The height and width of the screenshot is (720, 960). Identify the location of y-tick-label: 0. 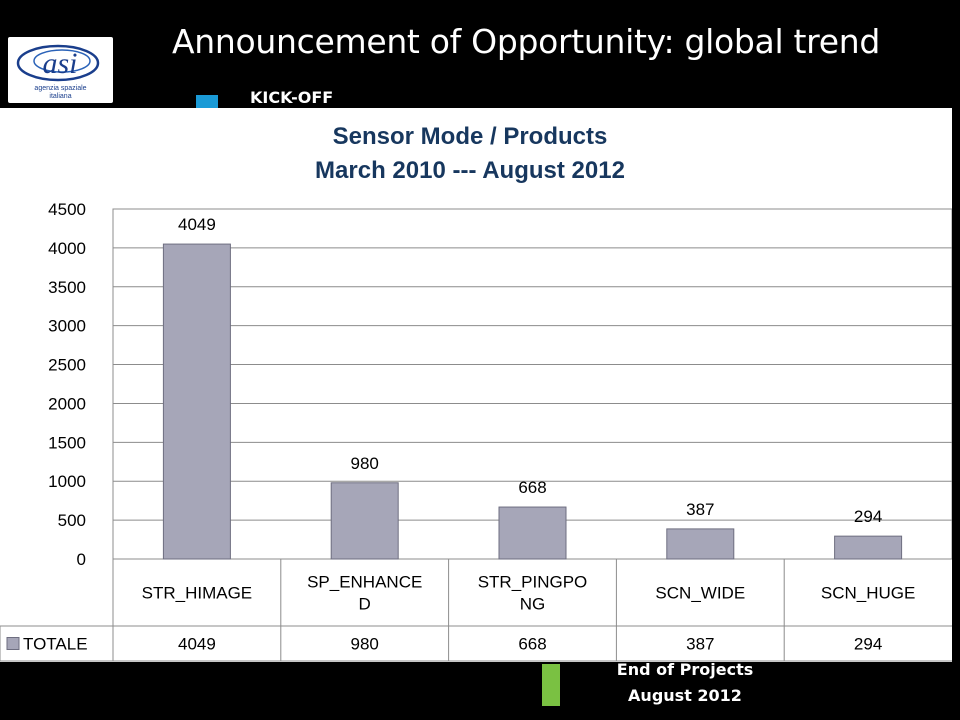
(81, 559).